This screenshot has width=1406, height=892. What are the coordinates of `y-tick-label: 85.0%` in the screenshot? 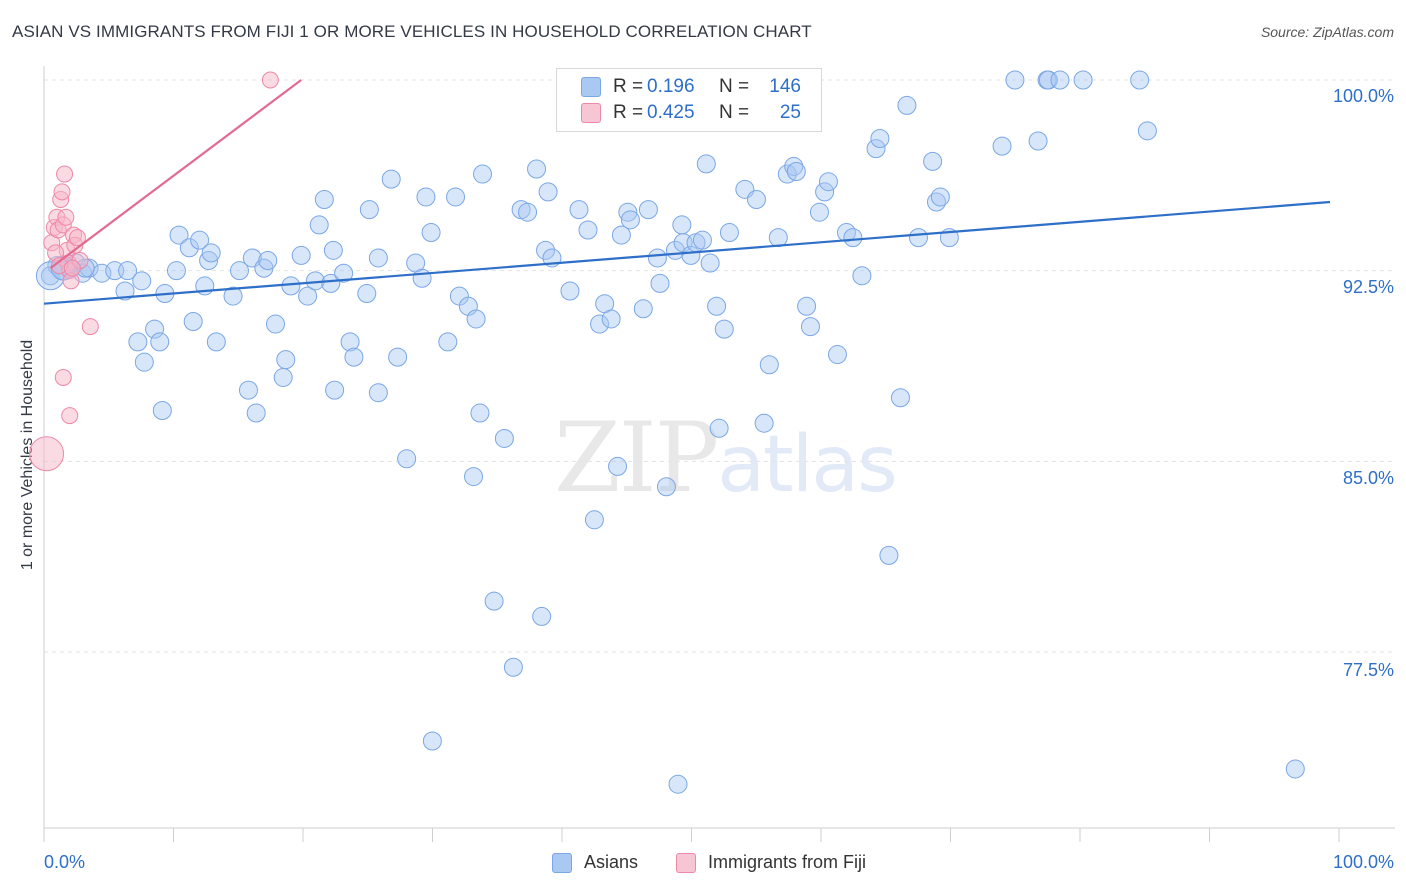 It's located at (1368, 478).